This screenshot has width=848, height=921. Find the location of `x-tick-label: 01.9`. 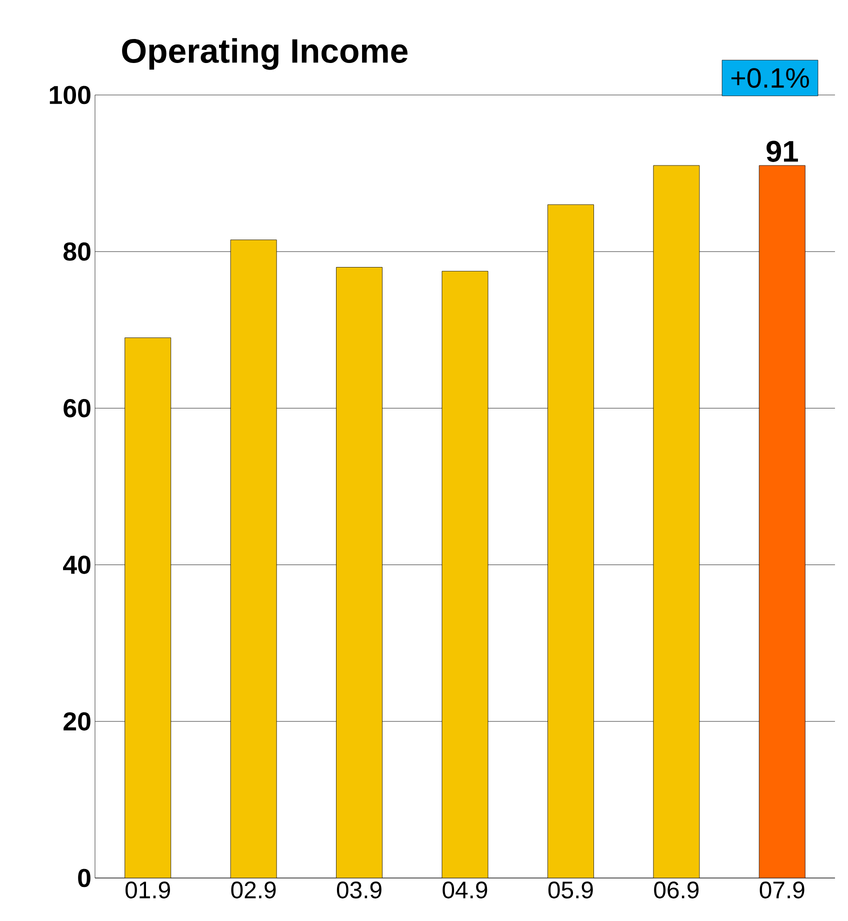

x-tick-label: 01.9 is located at coordinates (148, 890).